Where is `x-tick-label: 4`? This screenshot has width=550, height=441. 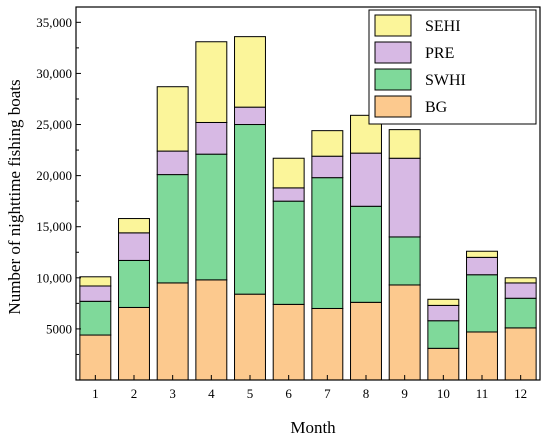
x-tick-label: 4 is located at coordinates (211, 393).